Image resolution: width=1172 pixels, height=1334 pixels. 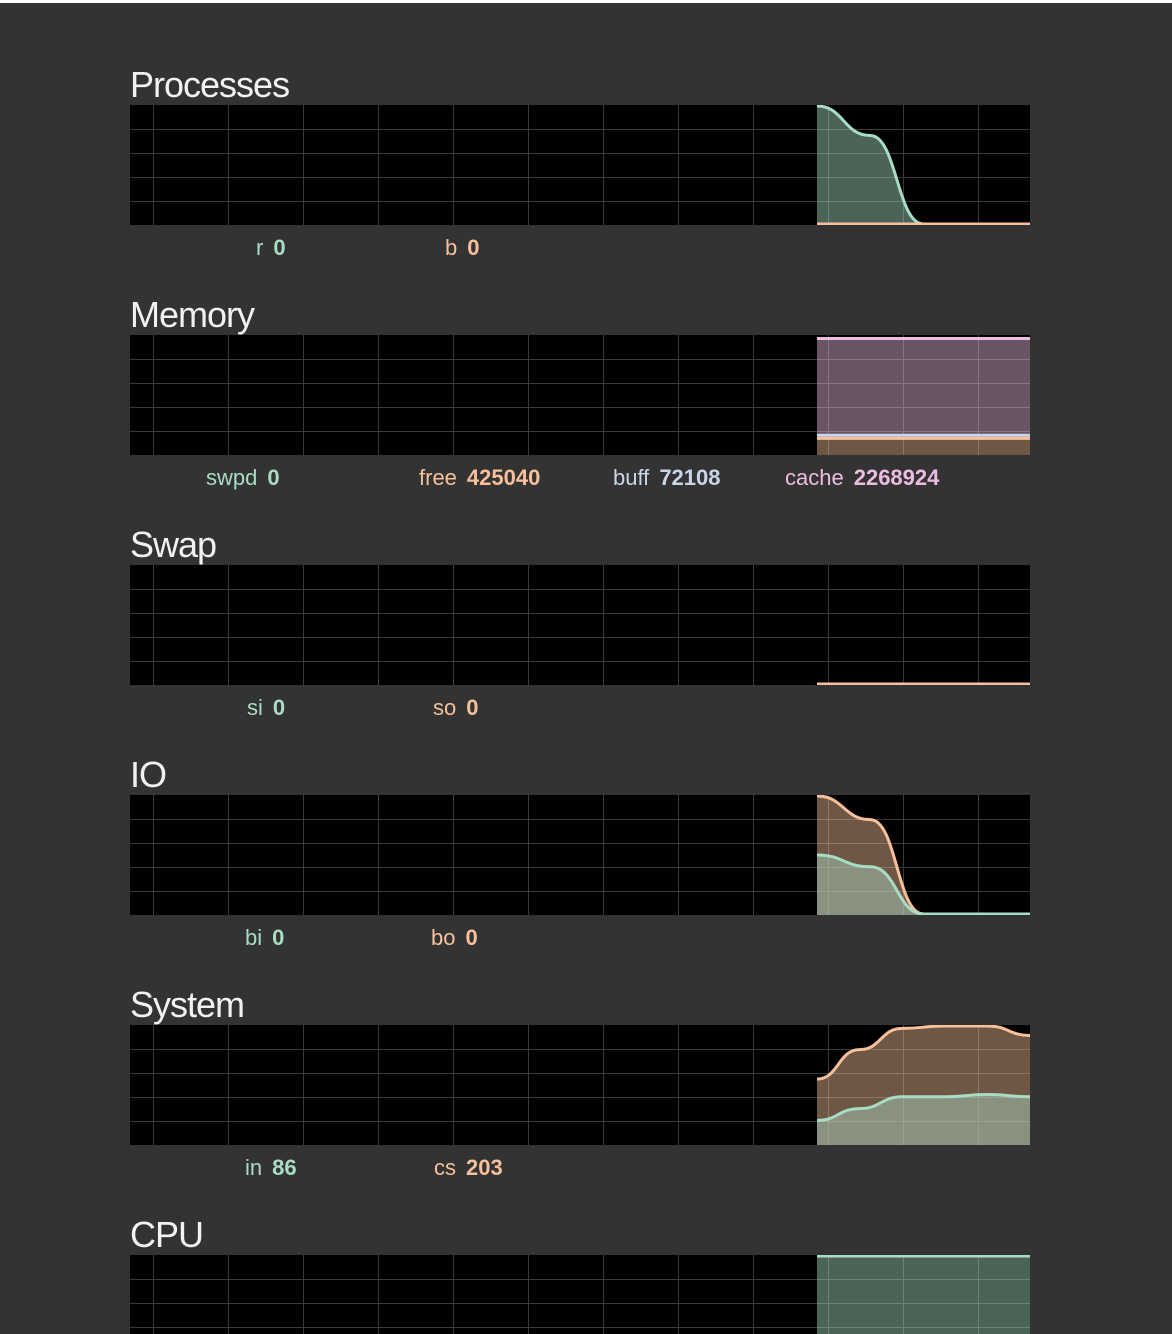 What do you see at coordinates (445, 707) in the screenshot?
I see `legend-key-so: so` at bounding box center [445, 707].